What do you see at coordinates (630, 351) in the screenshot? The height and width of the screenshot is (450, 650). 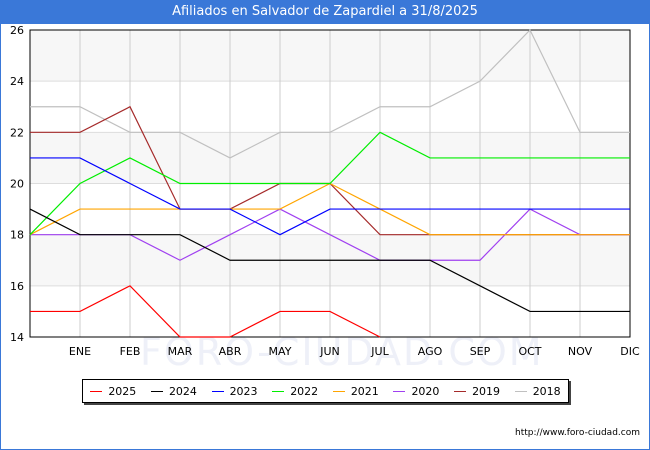 I see `x-tick-label: DIC` at bounding box center [630, 351].